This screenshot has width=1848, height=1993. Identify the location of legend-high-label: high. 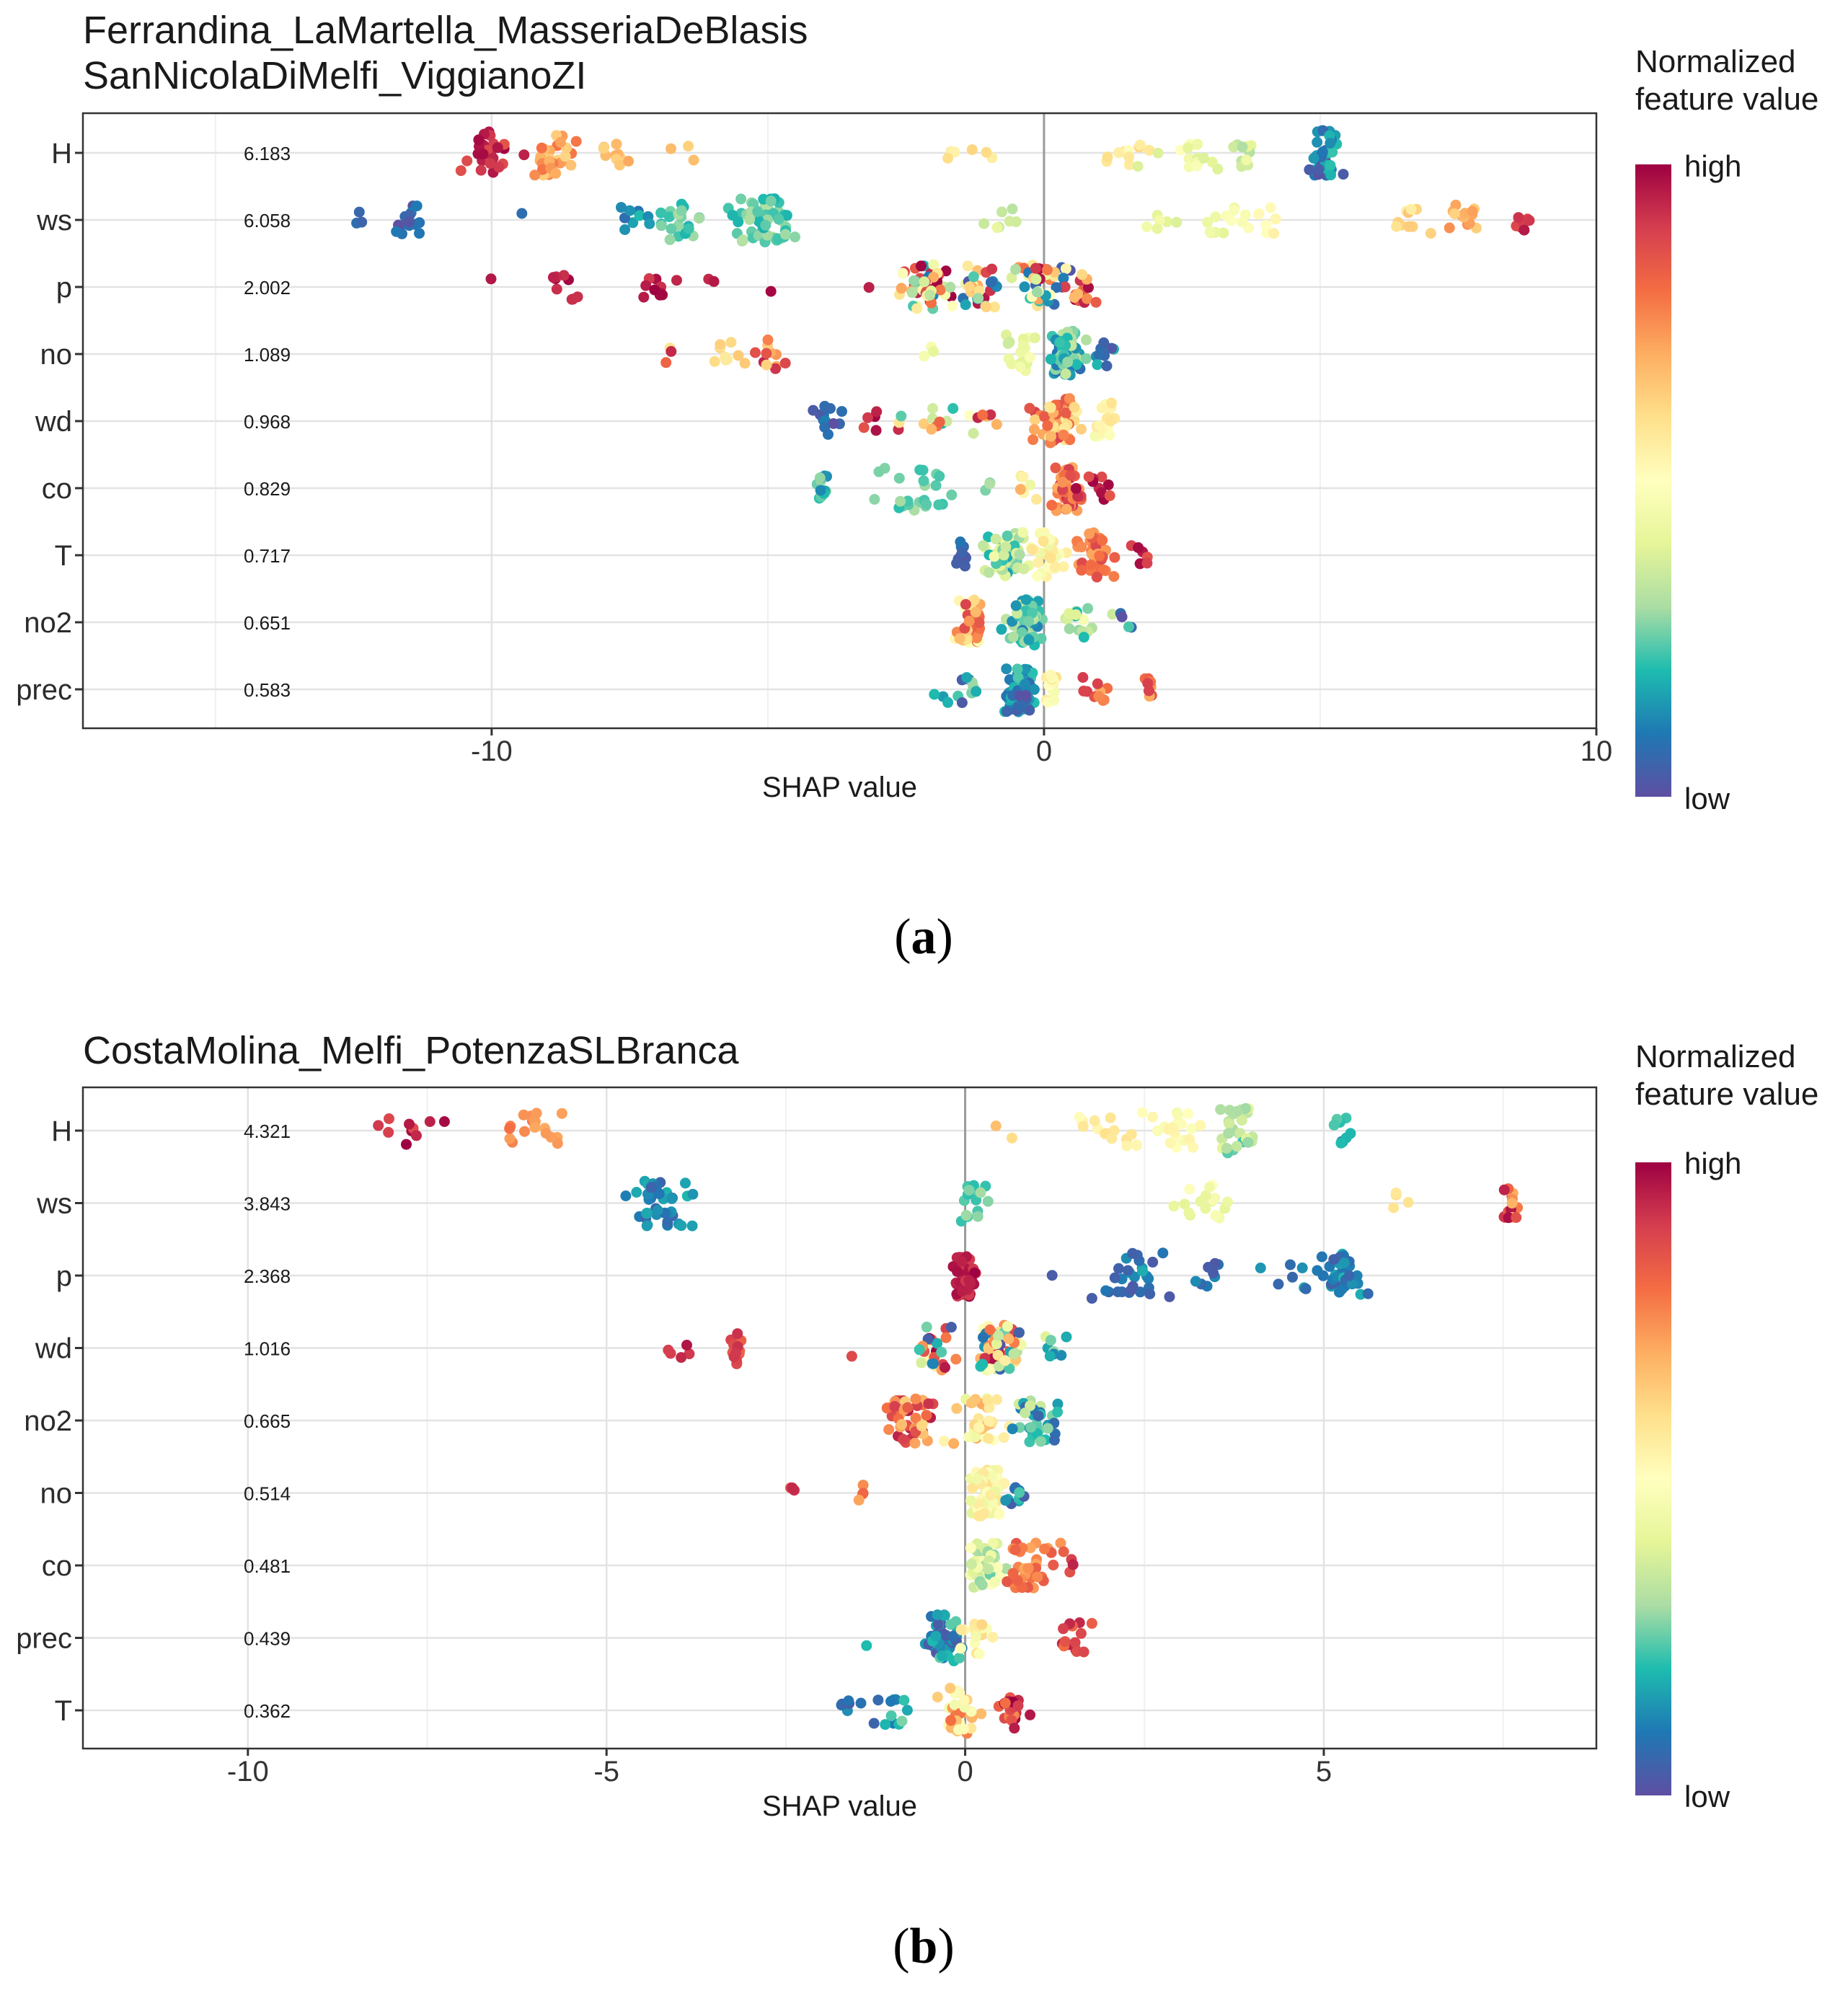
(1712, 166).